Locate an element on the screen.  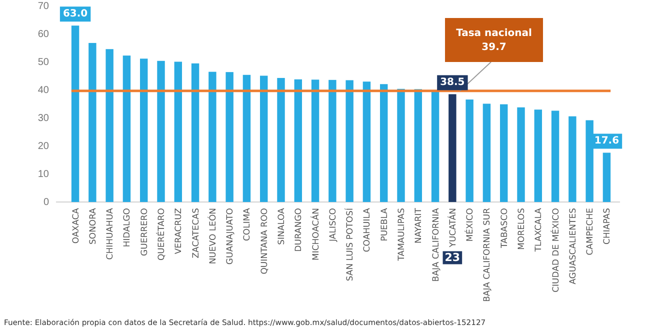
x-tick-label: GUERRERO is located at coordinates (145, 232).